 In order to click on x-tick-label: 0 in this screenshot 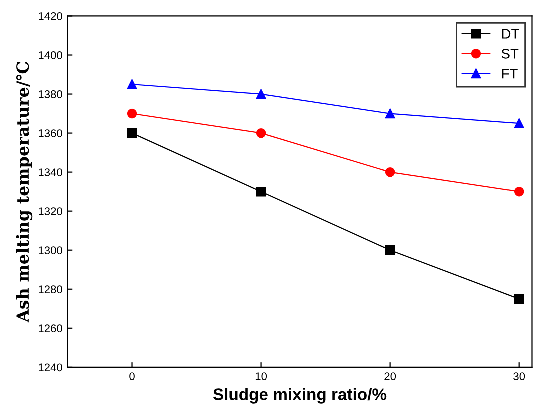, I will do `click(132, 376)`.